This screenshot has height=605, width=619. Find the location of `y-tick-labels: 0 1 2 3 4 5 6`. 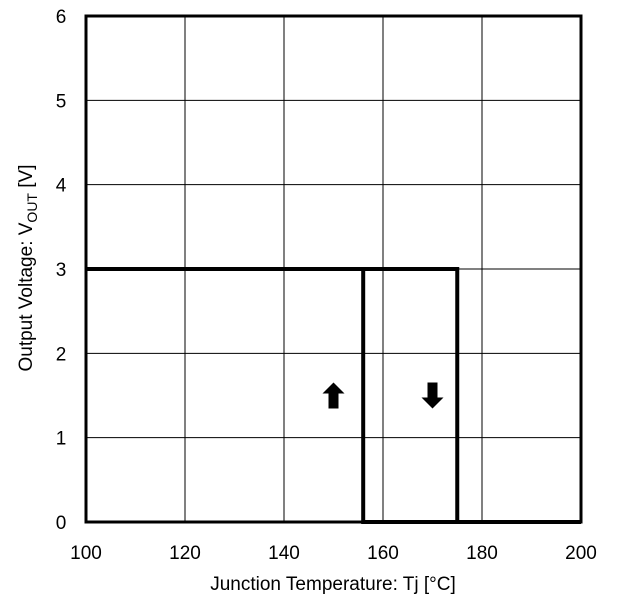

y-tick-labels: 0 1 2 3 4 5 6 is located at coordinates (61, 270).